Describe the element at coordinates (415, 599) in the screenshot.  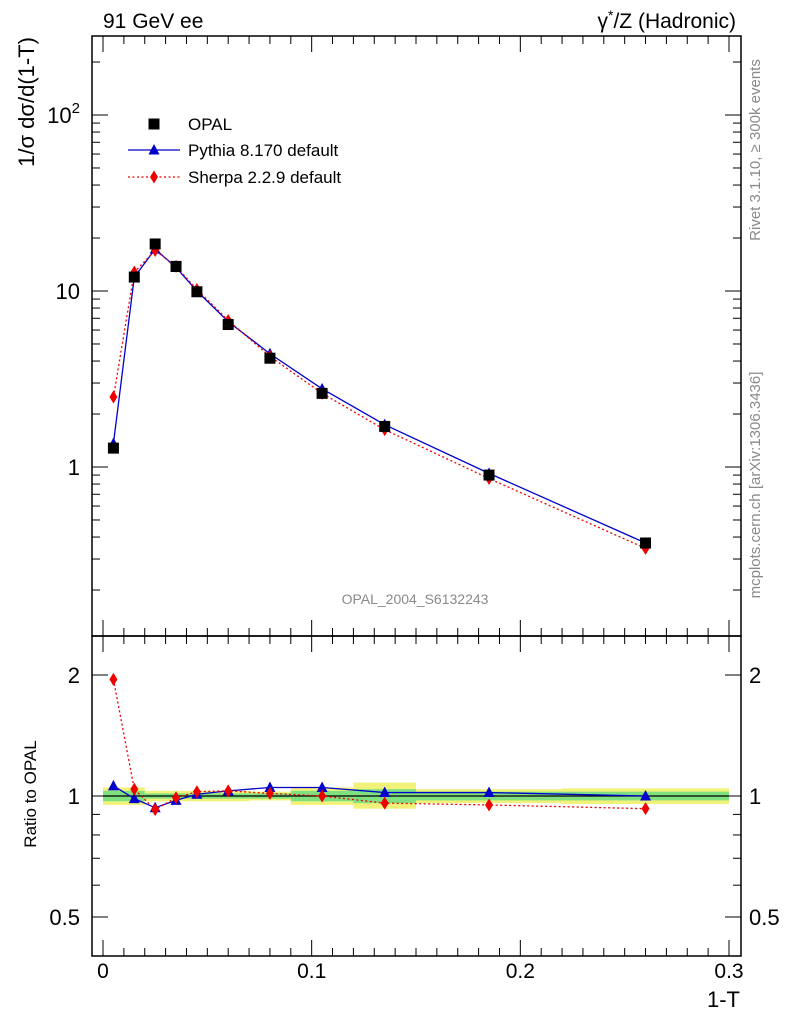
I see `analysis-watermark: OPAL_2004_S6132243` at that location.